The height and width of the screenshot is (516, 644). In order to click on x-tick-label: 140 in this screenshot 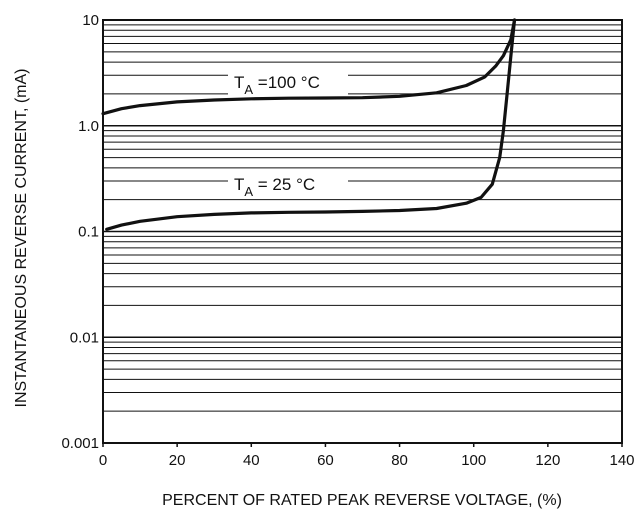, I will do `click(621, 460)`.